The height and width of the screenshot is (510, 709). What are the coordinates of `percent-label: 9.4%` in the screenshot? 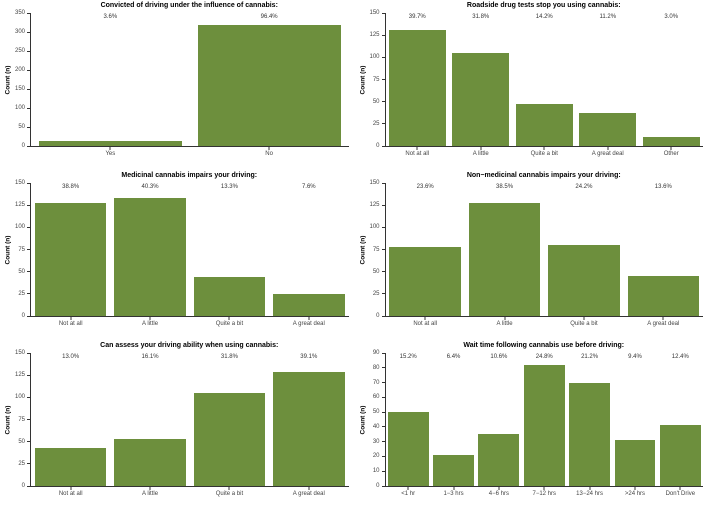 It's located at (635, 357).